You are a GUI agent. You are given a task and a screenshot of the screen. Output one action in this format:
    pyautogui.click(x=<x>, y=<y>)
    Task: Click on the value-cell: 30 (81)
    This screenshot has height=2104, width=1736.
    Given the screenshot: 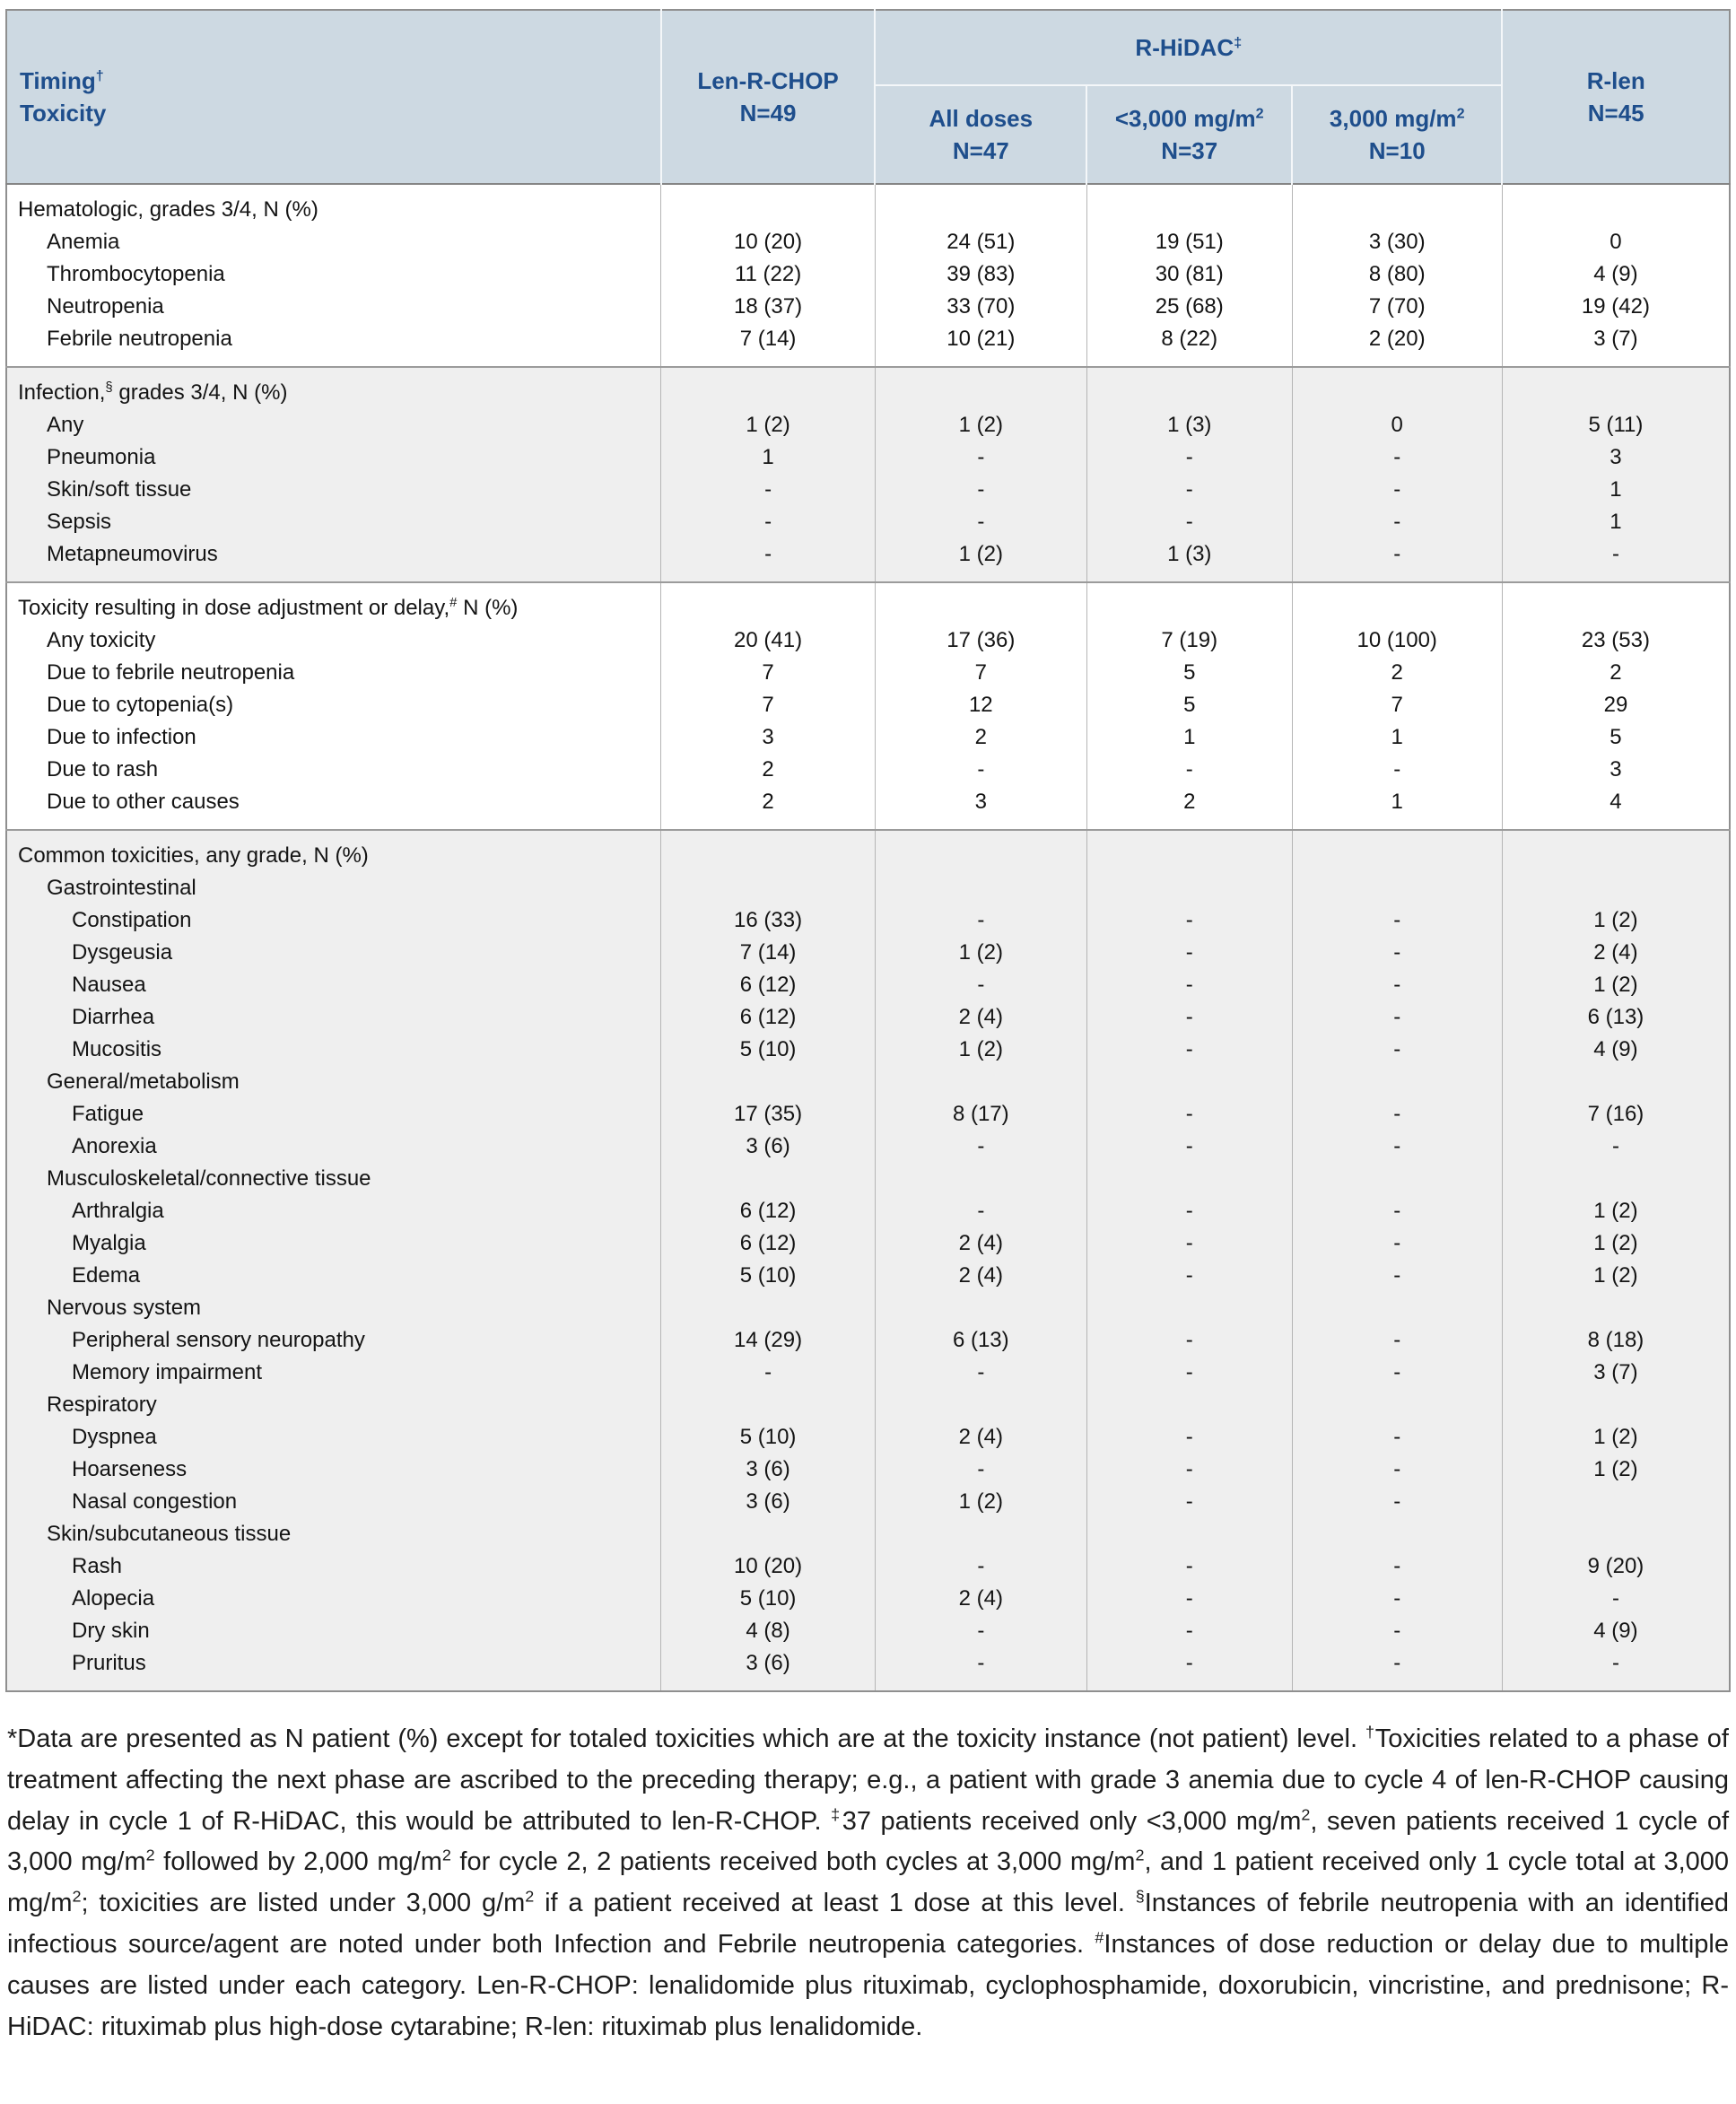 What is the action you would take?
    pyautogui.click(x=1189, y=274)
    